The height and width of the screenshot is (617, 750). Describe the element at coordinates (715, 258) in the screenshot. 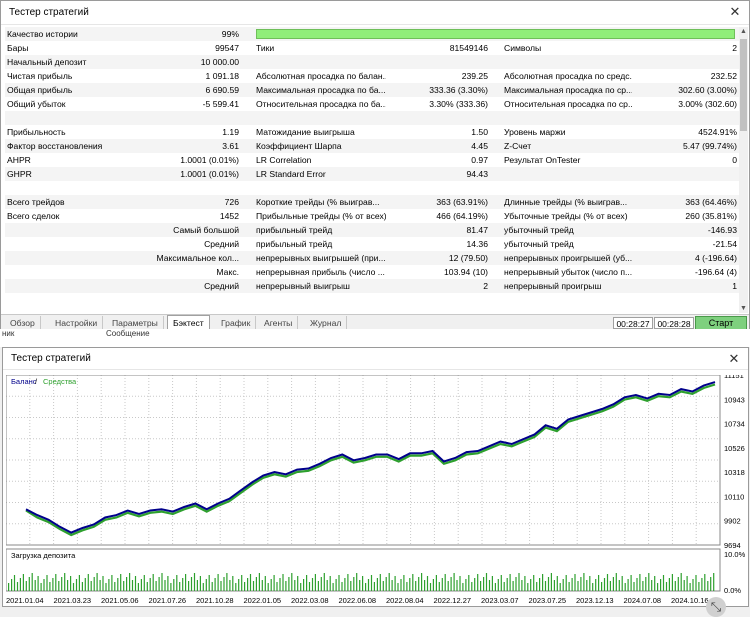

I see `stat-value: 4 (-196.64)` at that location.